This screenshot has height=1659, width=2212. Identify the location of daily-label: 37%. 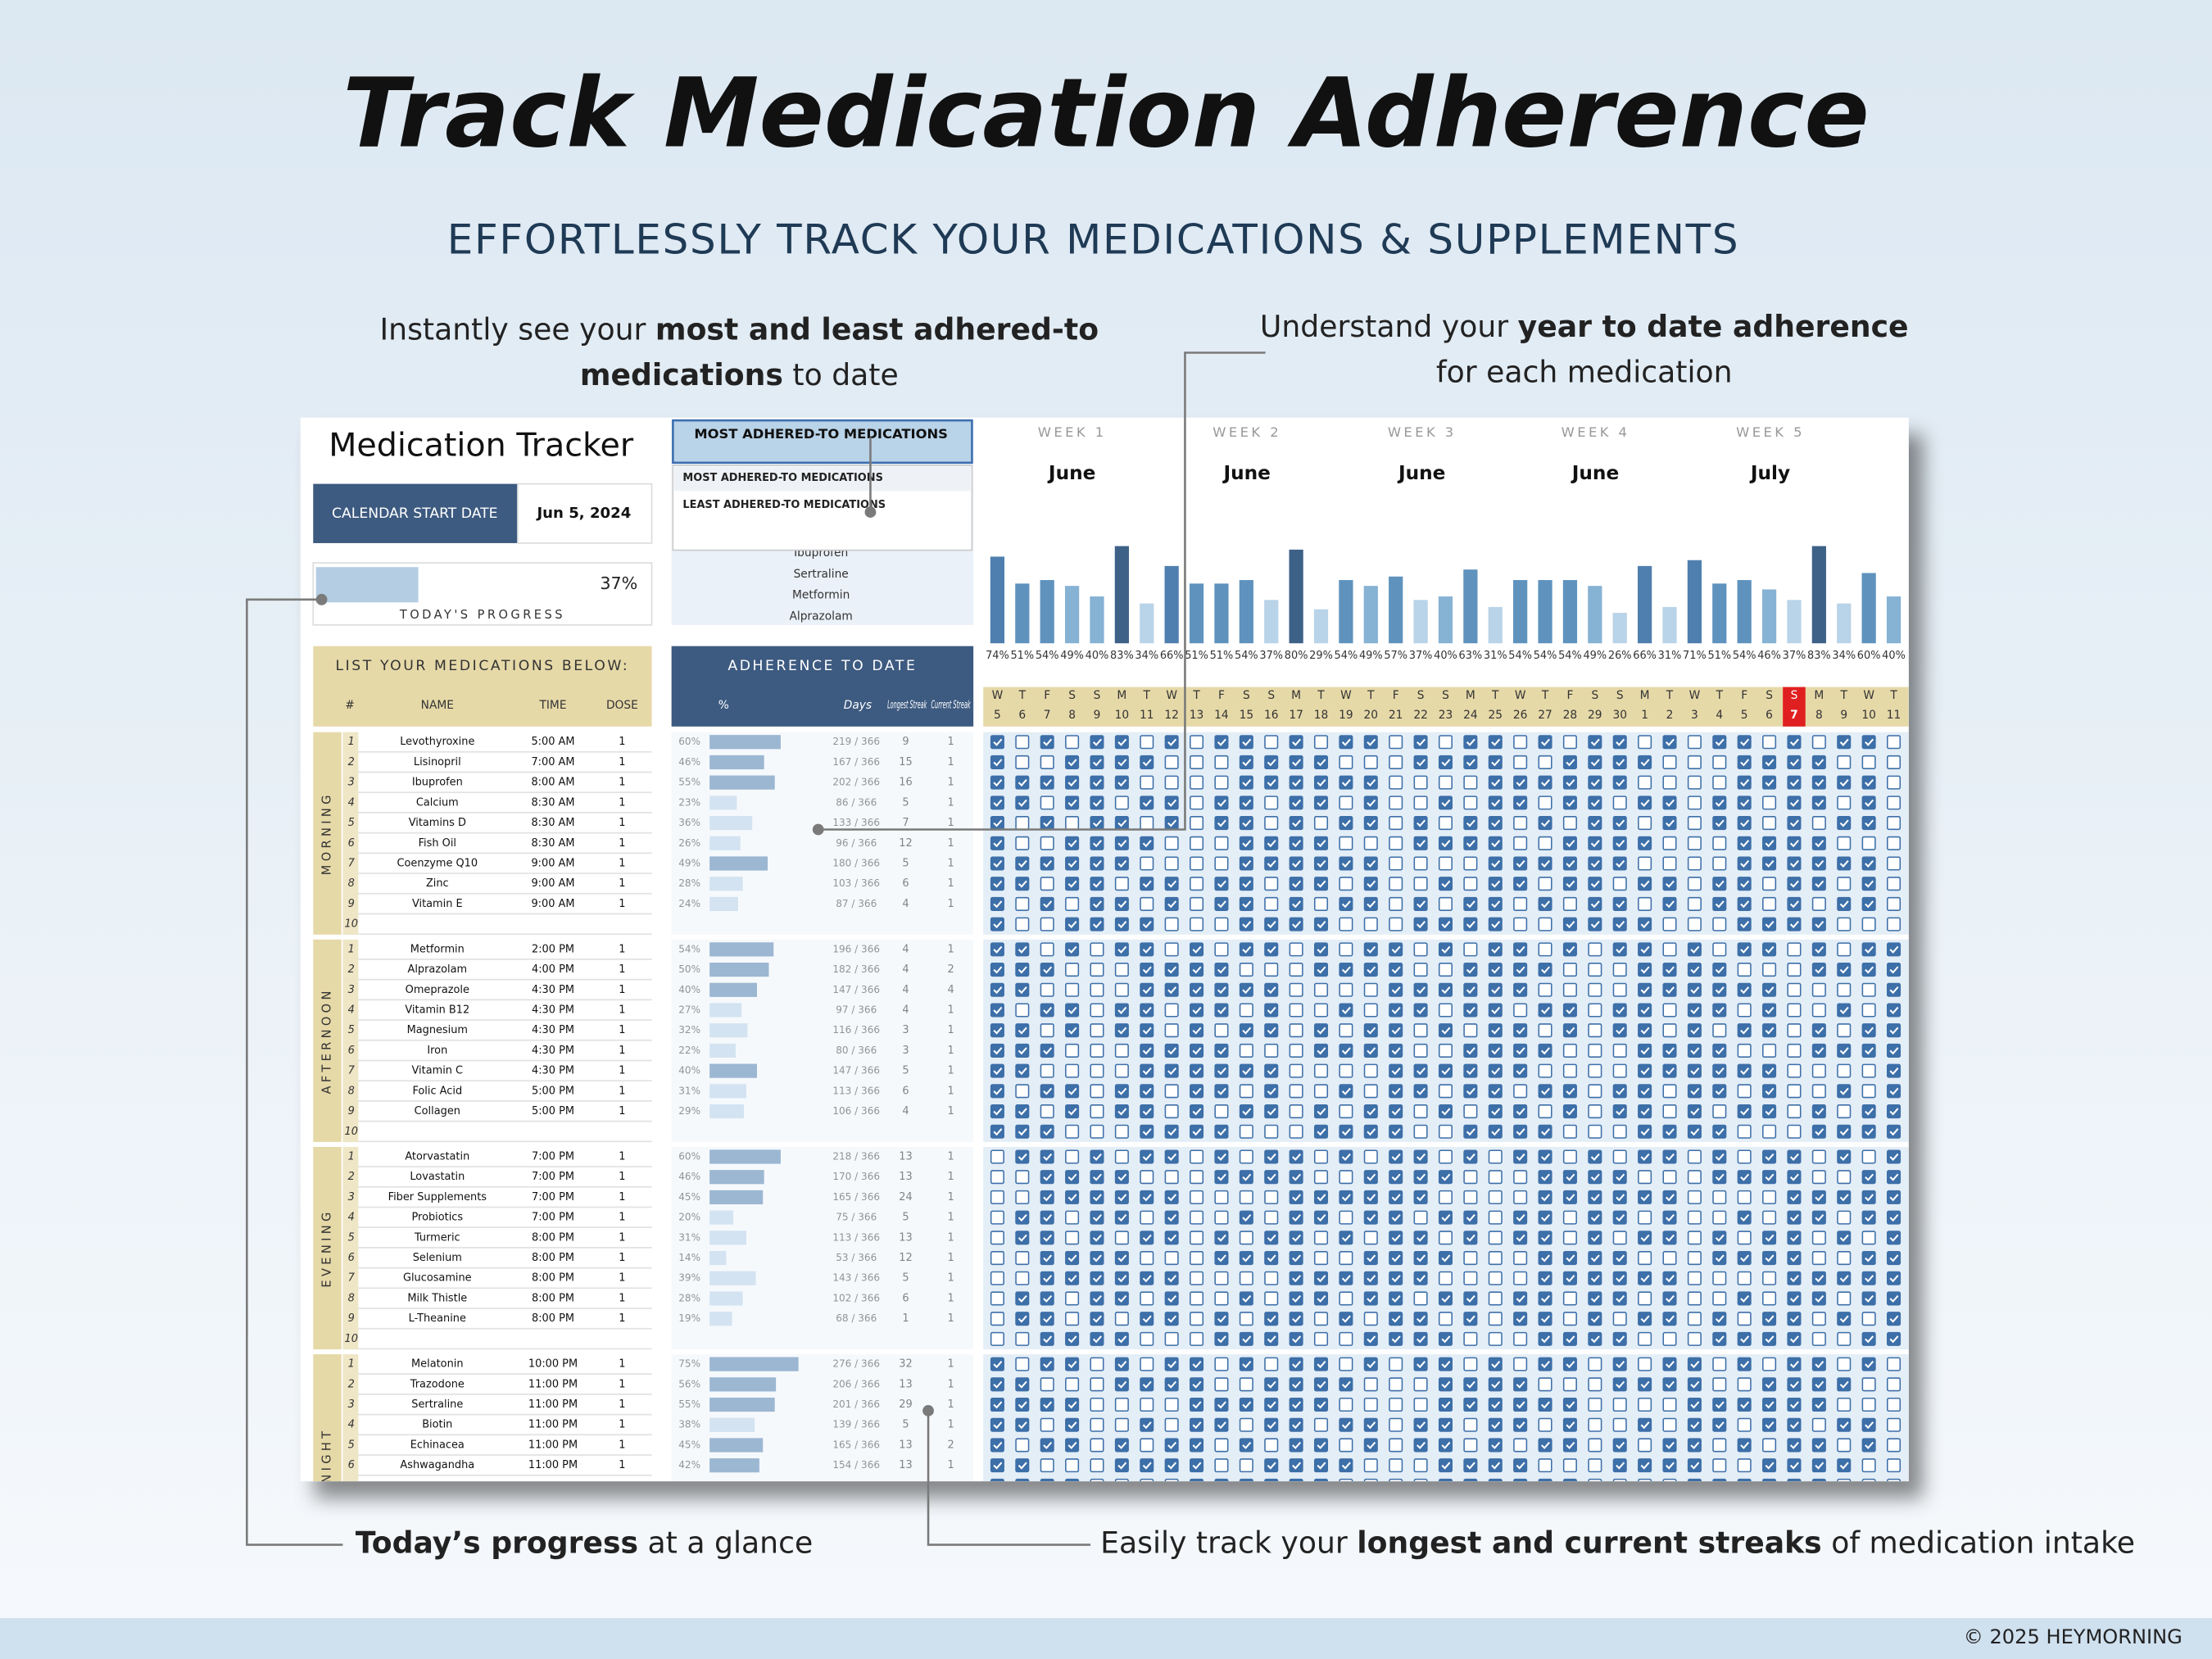
(1794, 656).